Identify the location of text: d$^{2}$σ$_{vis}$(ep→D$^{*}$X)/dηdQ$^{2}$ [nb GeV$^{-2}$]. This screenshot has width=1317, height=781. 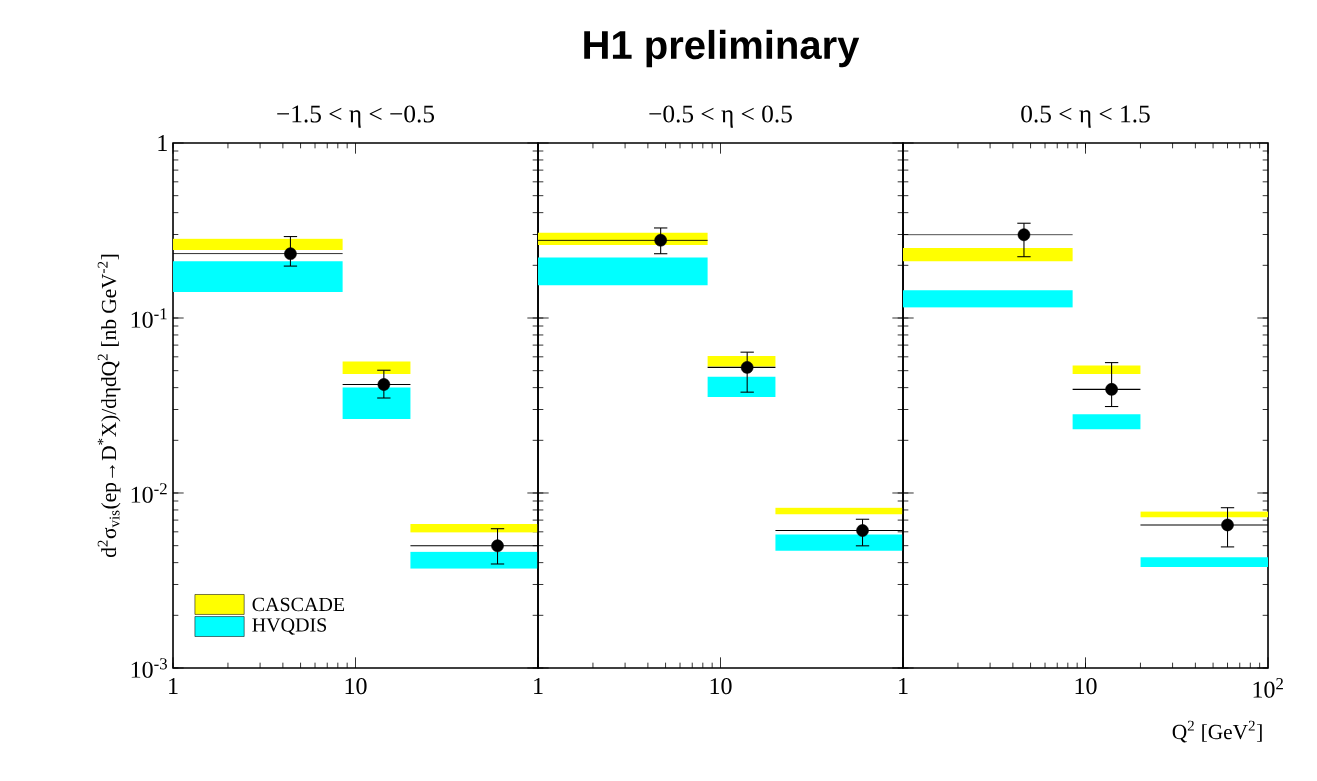
(109, 406).